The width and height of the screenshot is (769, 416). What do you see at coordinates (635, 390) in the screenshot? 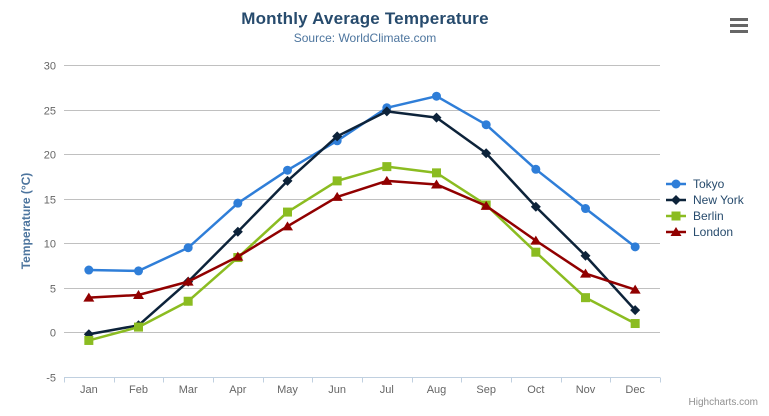
I see `x-tick-label: Dec` at bounding box center [635, 390].